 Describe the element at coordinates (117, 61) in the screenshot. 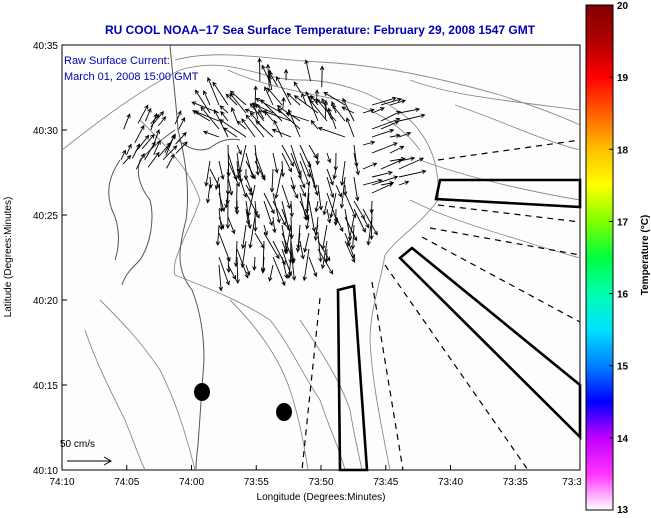

I see `current-label: Raw Surface Current:` at that location.